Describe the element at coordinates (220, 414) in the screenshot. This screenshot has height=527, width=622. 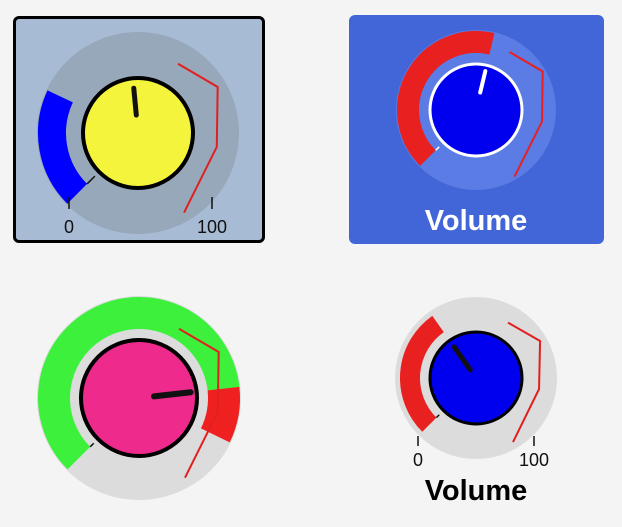
I see `value-arc-end` at that location.